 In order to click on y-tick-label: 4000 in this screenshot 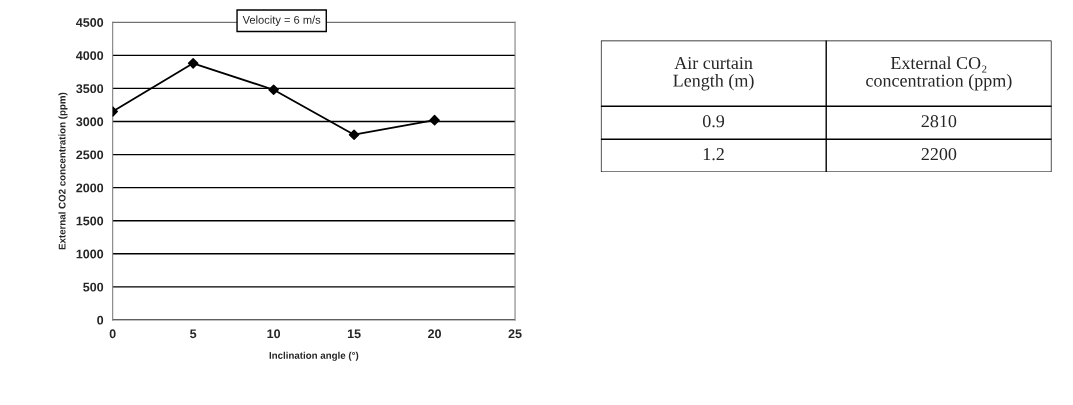, I will do `click(90, 55)`.